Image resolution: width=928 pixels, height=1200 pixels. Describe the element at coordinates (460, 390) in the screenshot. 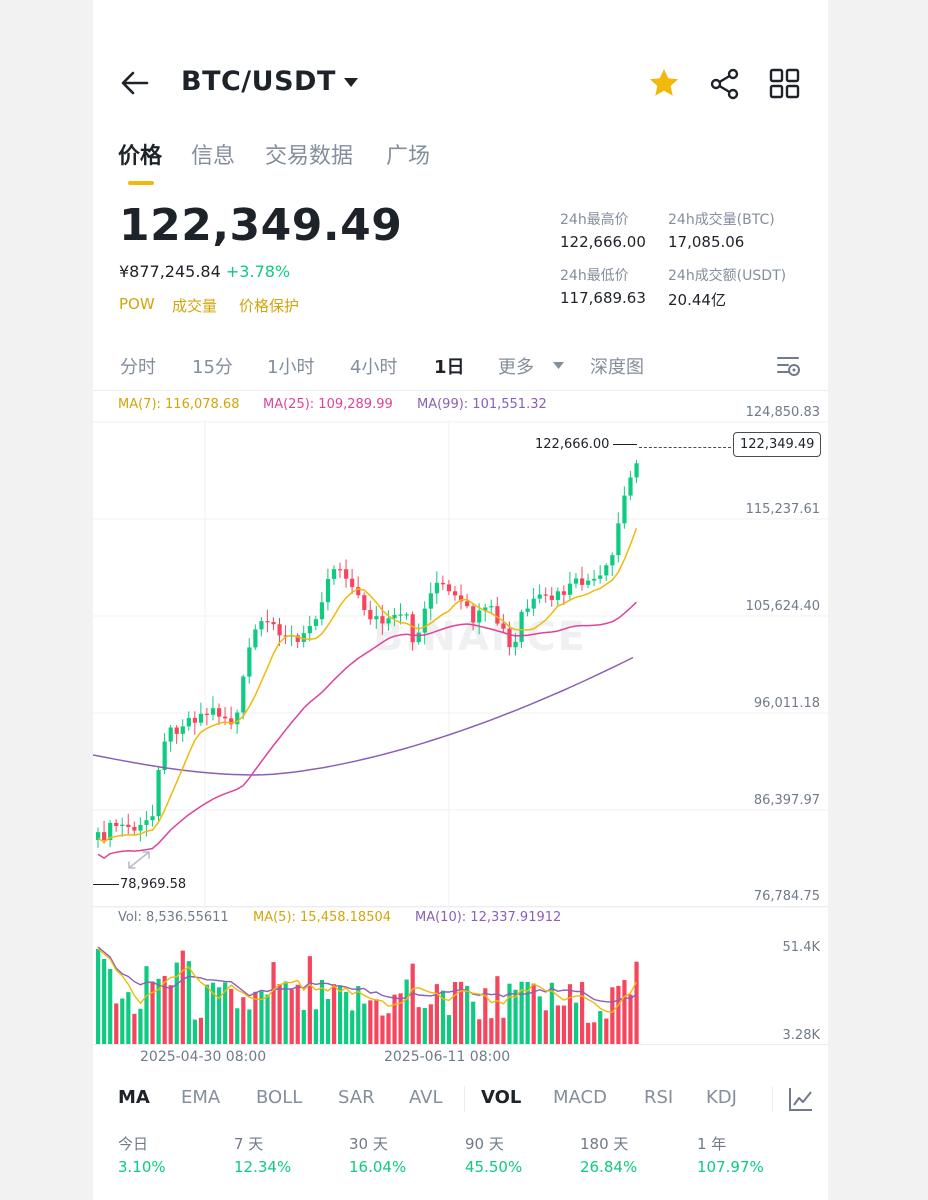

I see `divider` at that location.